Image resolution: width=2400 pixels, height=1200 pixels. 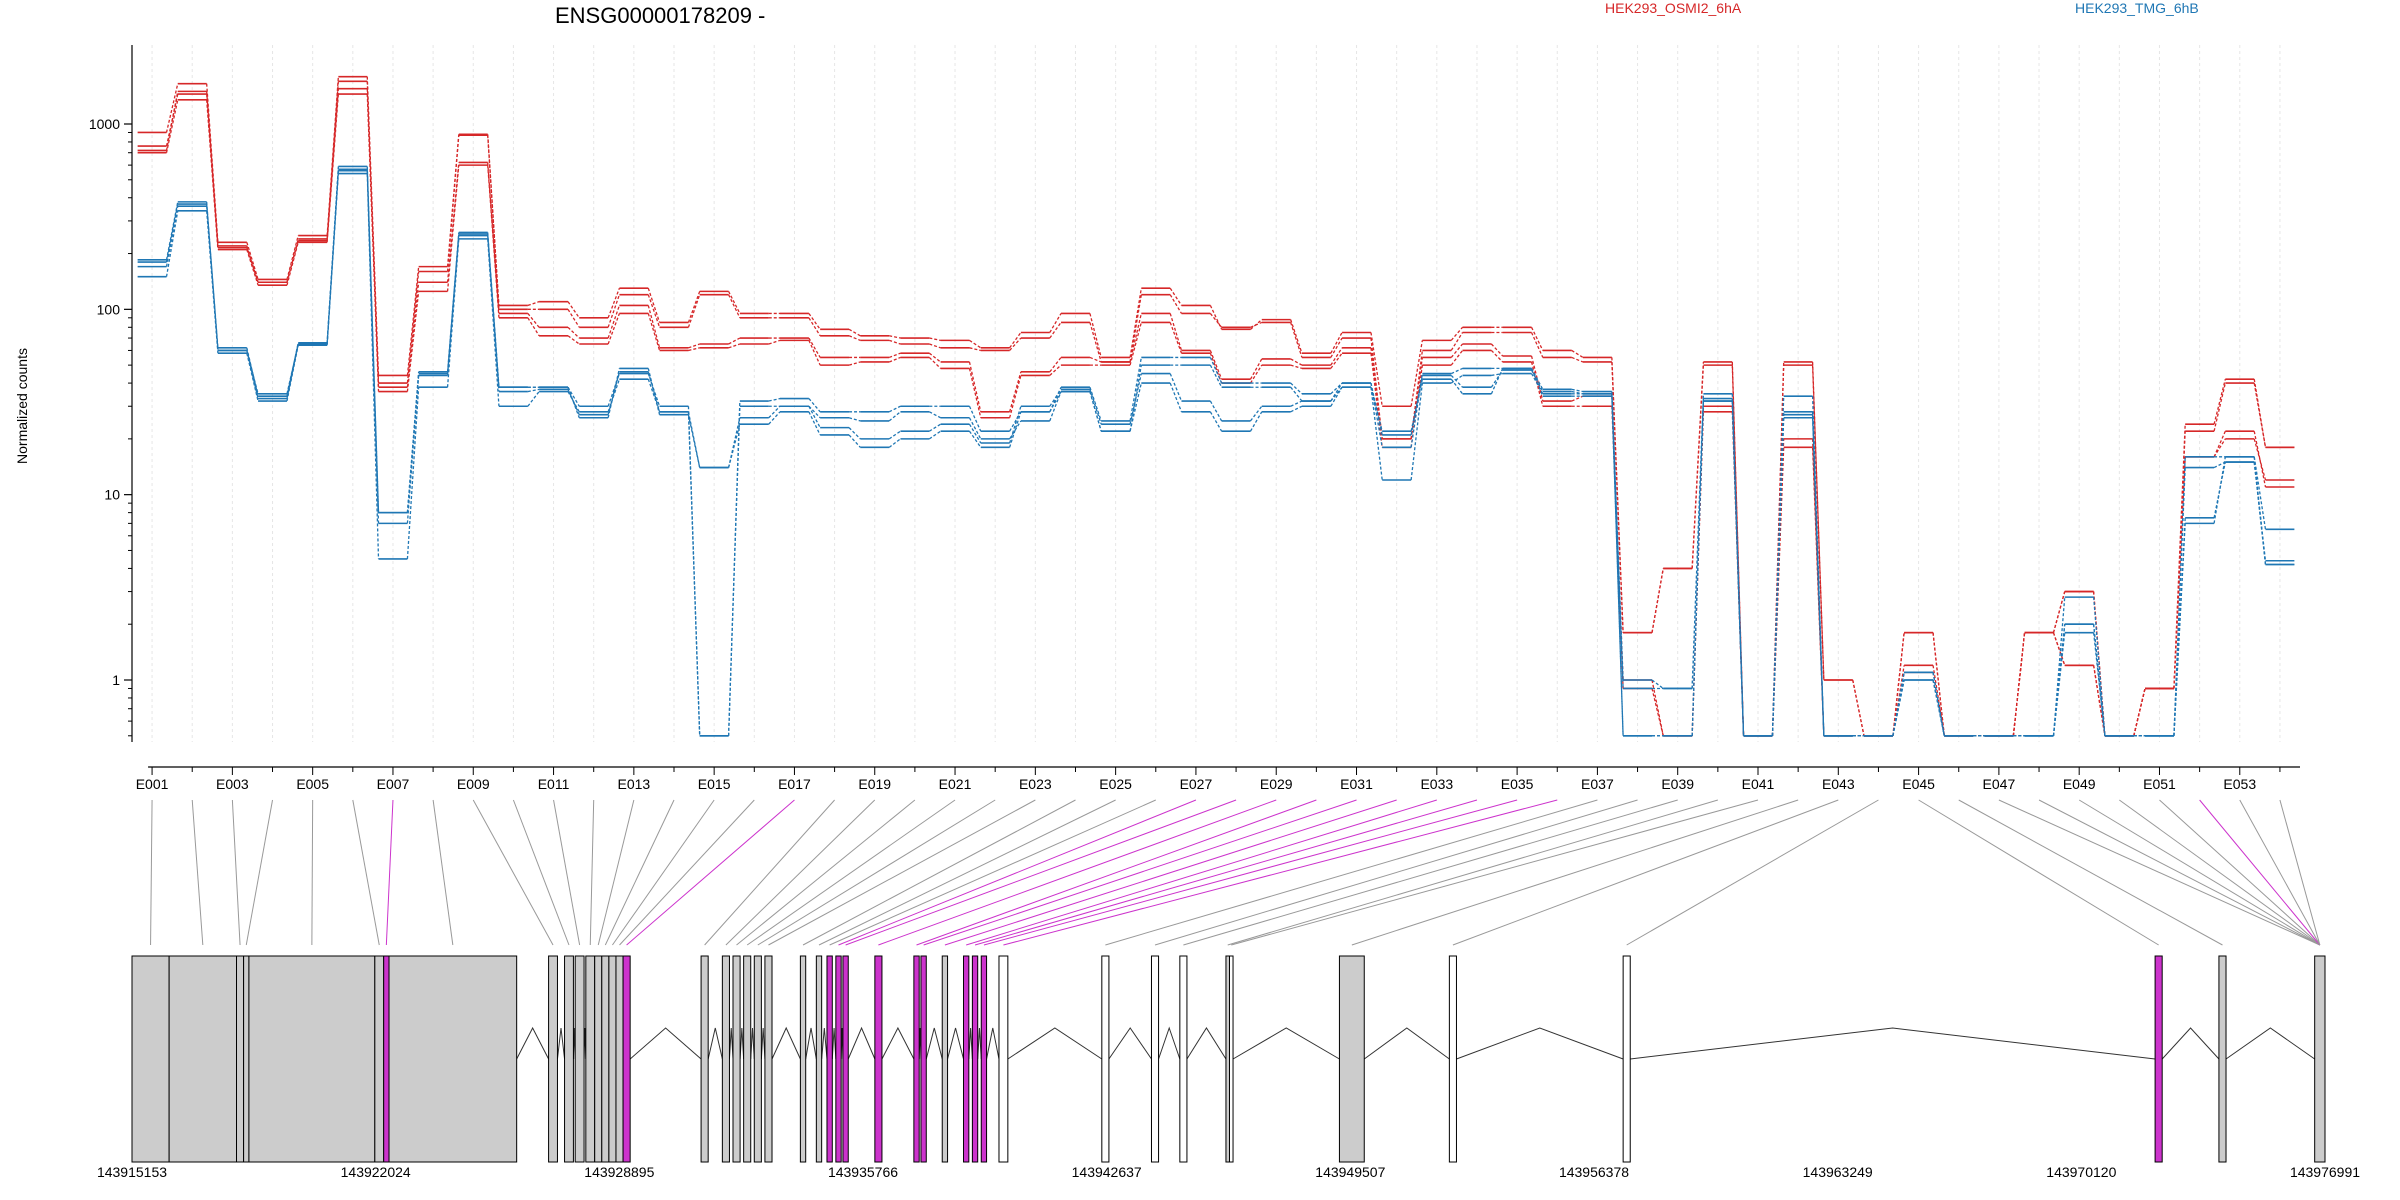 I want to click on exon-connectors, so click(x=1235, y=872).